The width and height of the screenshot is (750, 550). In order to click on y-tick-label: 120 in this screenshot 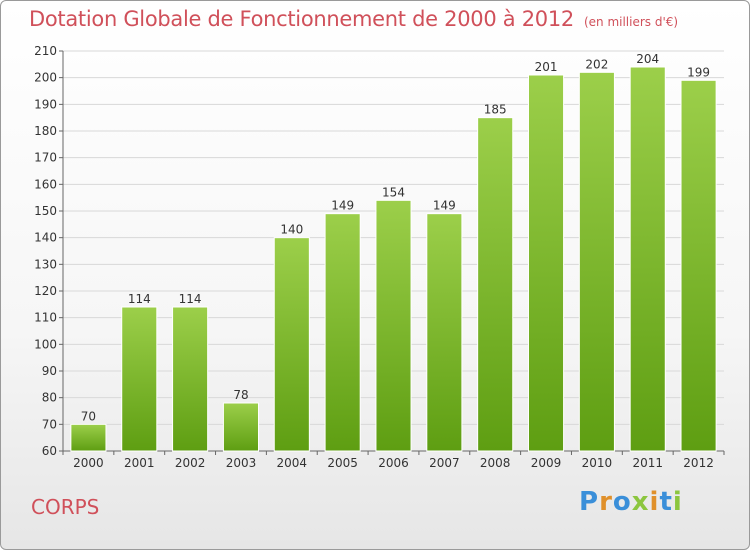, I will do `click(45, 291)`.